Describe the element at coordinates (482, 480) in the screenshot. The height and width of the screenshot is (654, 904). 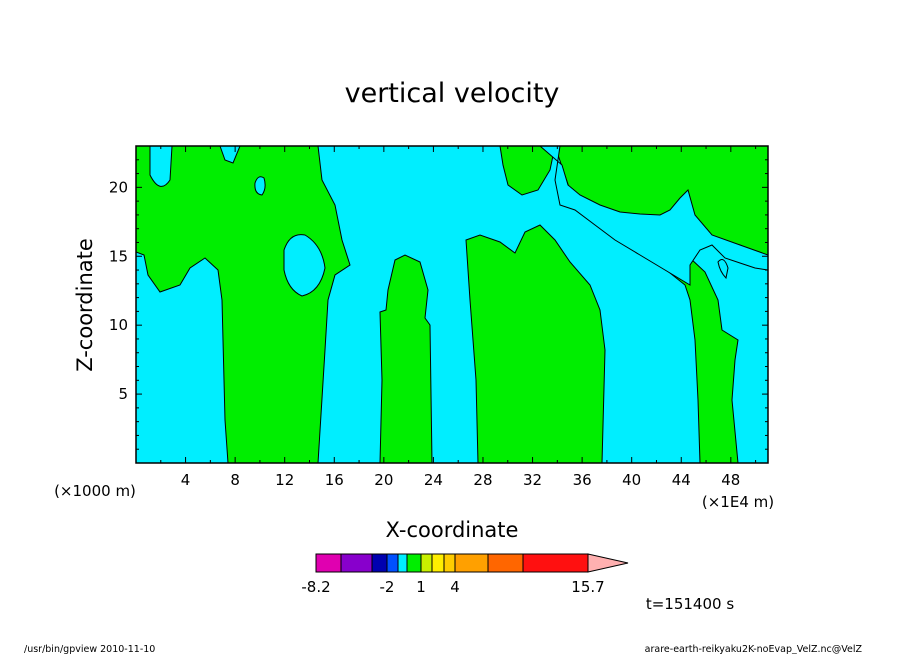
I see `x-tick-label: 28` at that location.